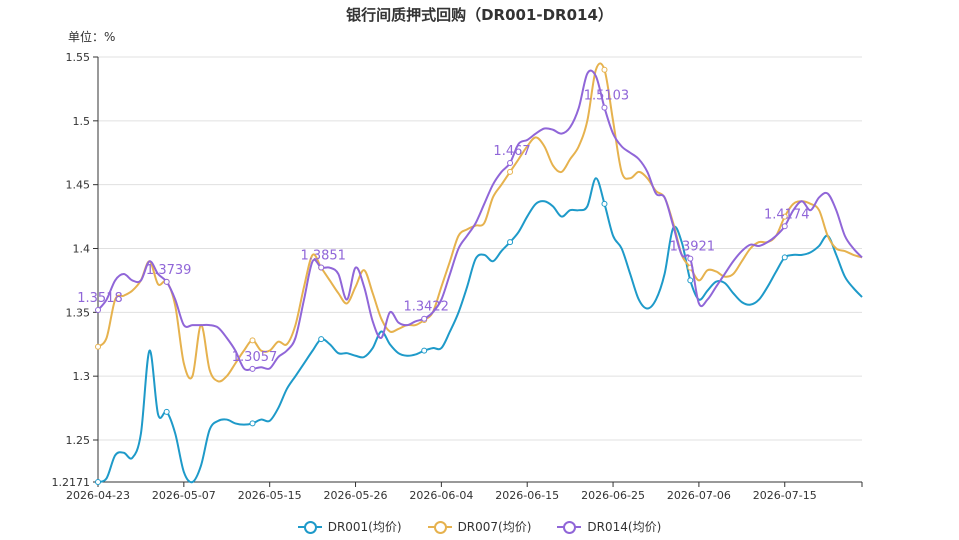 The height and width of the screenshot is (540, 959). I want to click on data-label: 1.3422, so click(426, 307).